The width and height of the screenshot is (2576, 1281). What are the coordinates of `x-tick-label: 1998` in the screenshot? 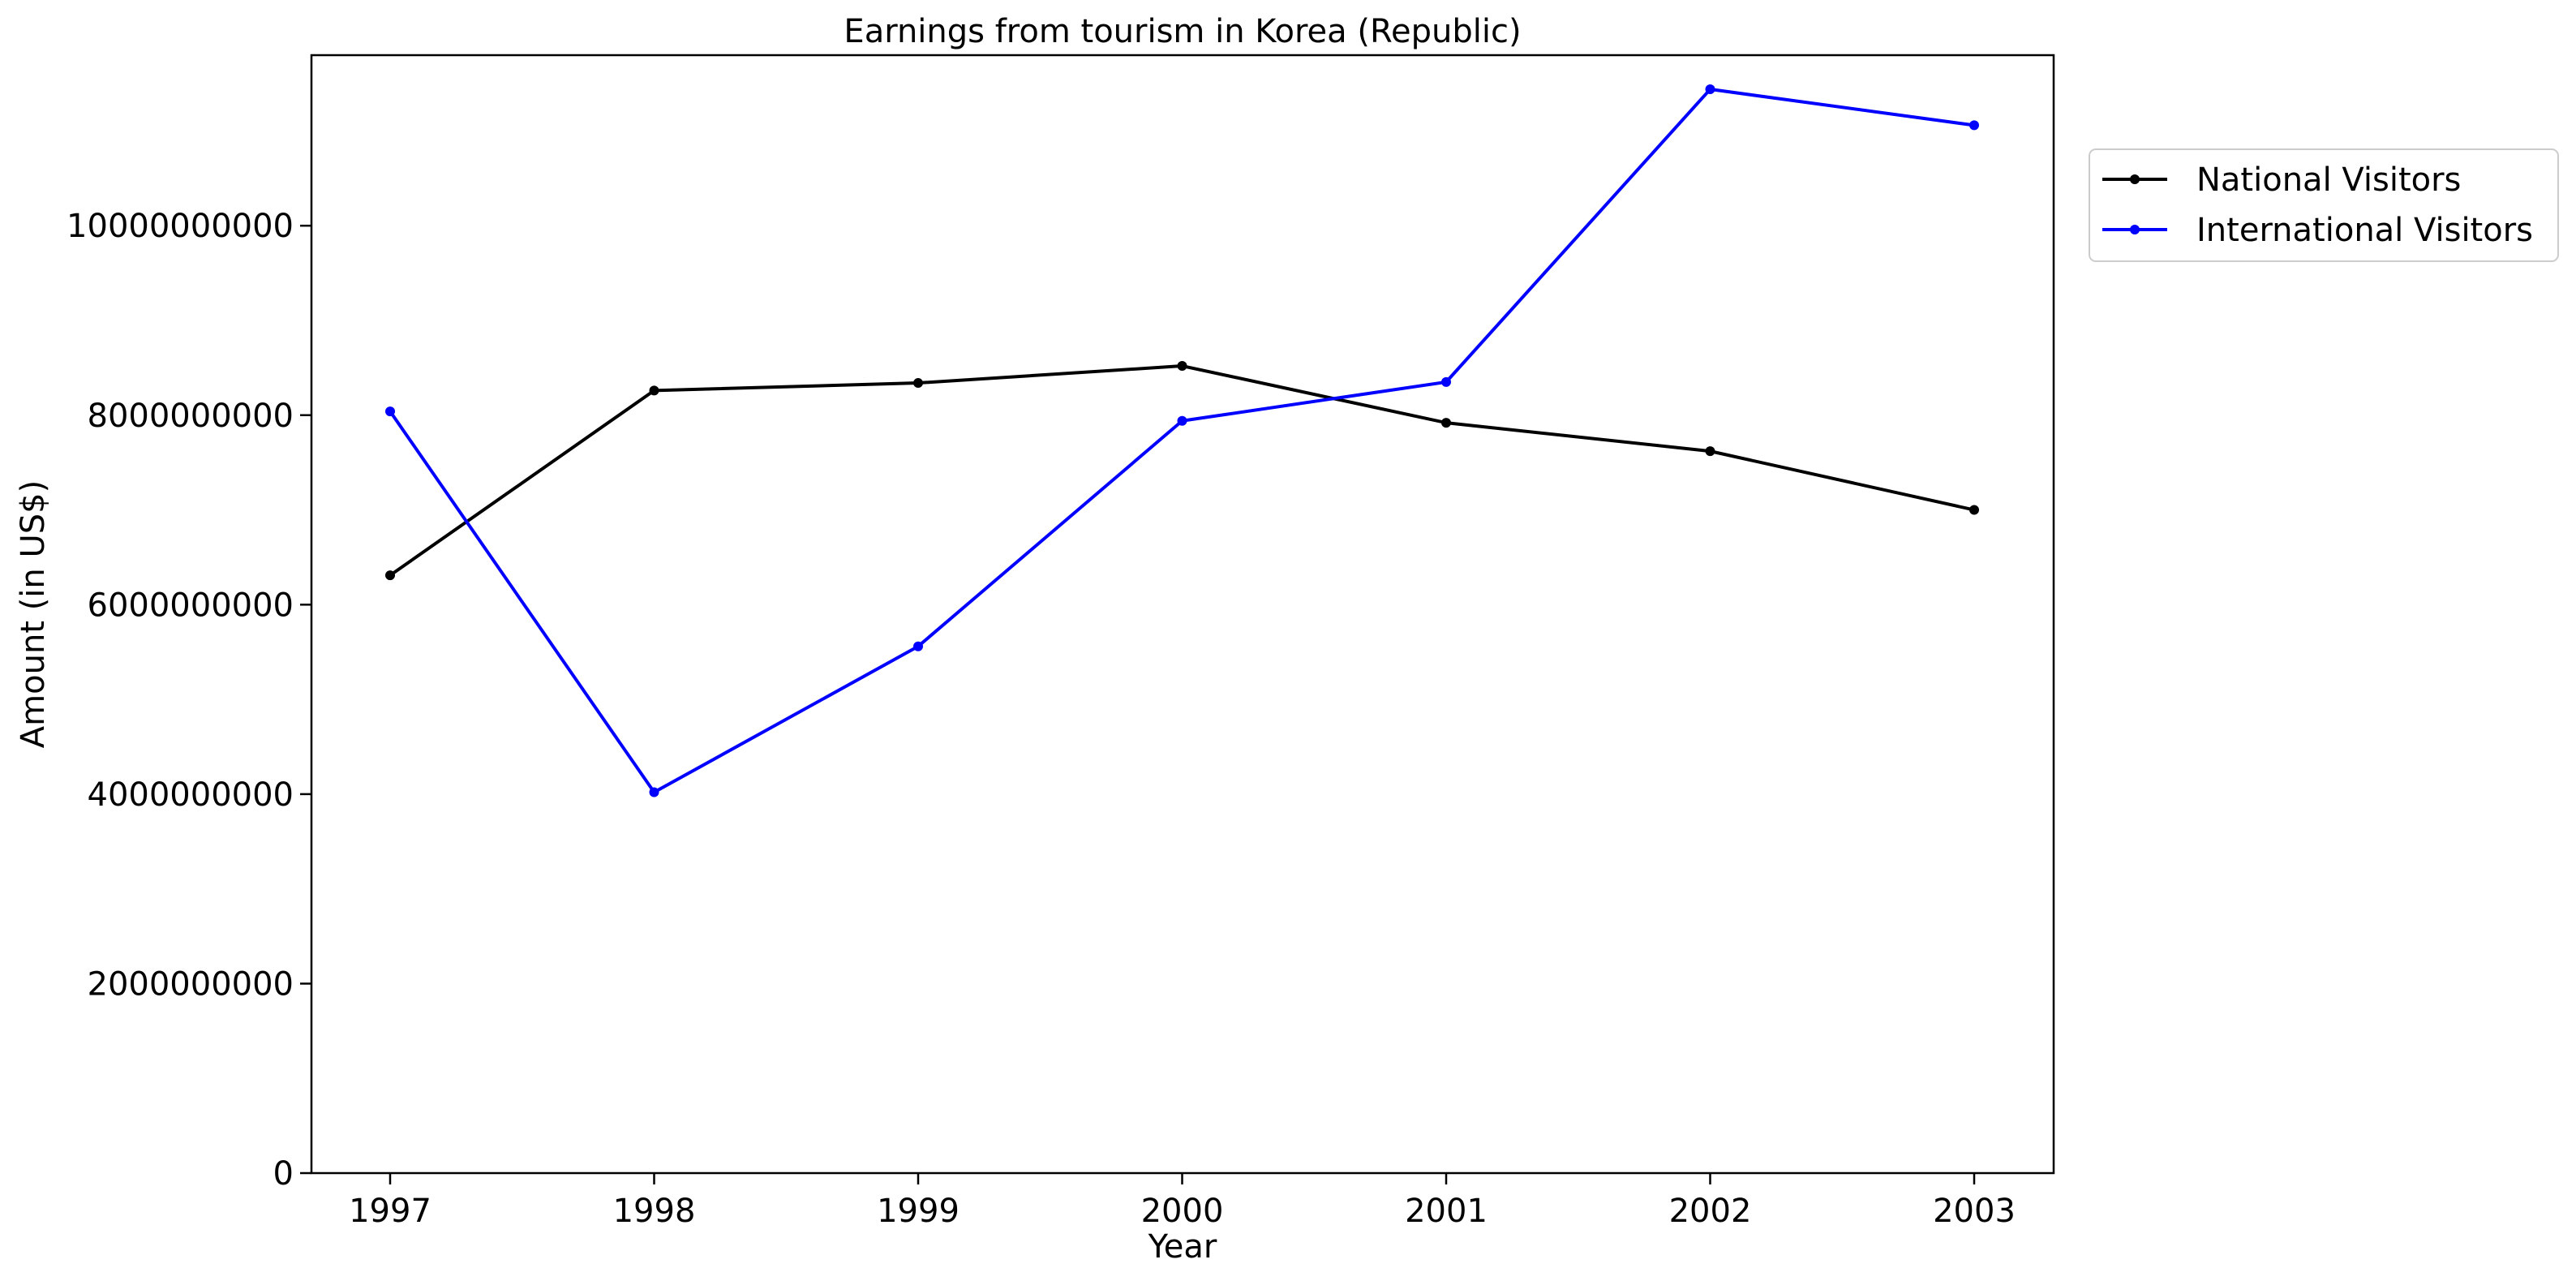 It's located at (654, 1211).